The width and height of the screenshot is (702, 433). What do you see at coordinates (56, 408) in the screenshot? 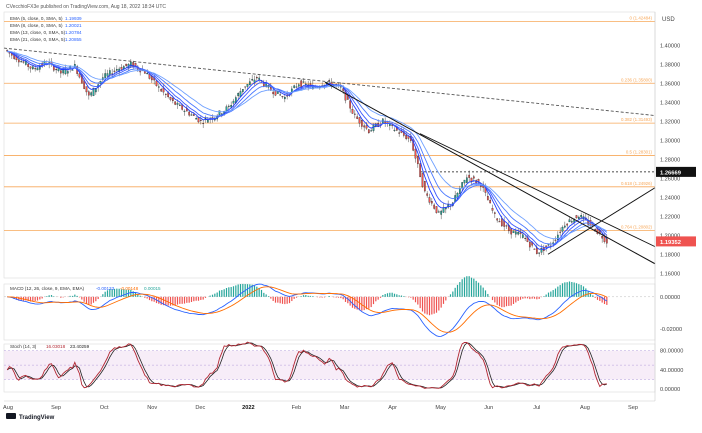
I see `time-tick-label: Sep` at bounding box center [56, 408].